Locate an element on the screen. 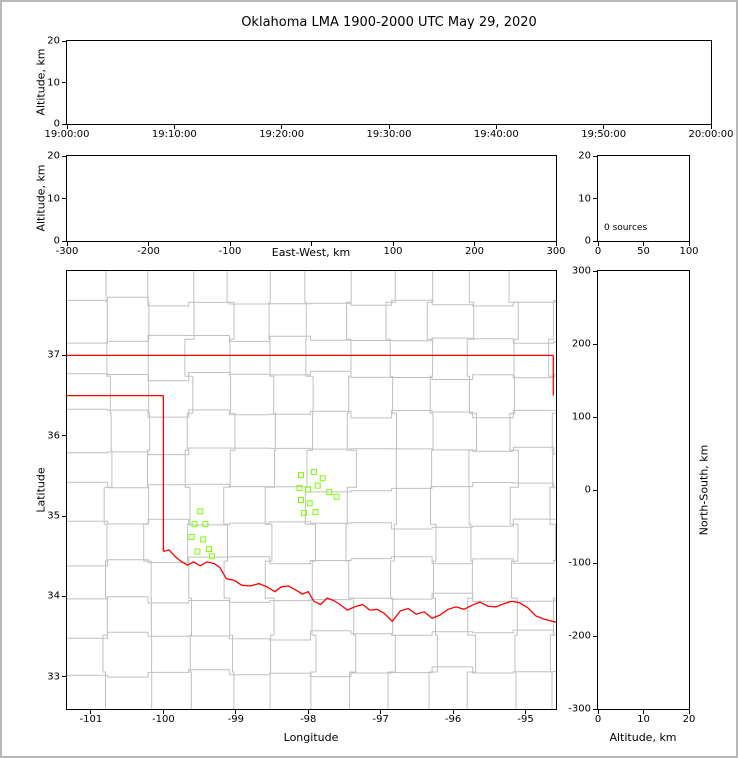  tick-label: -200 is located at coordinates (579, 636).